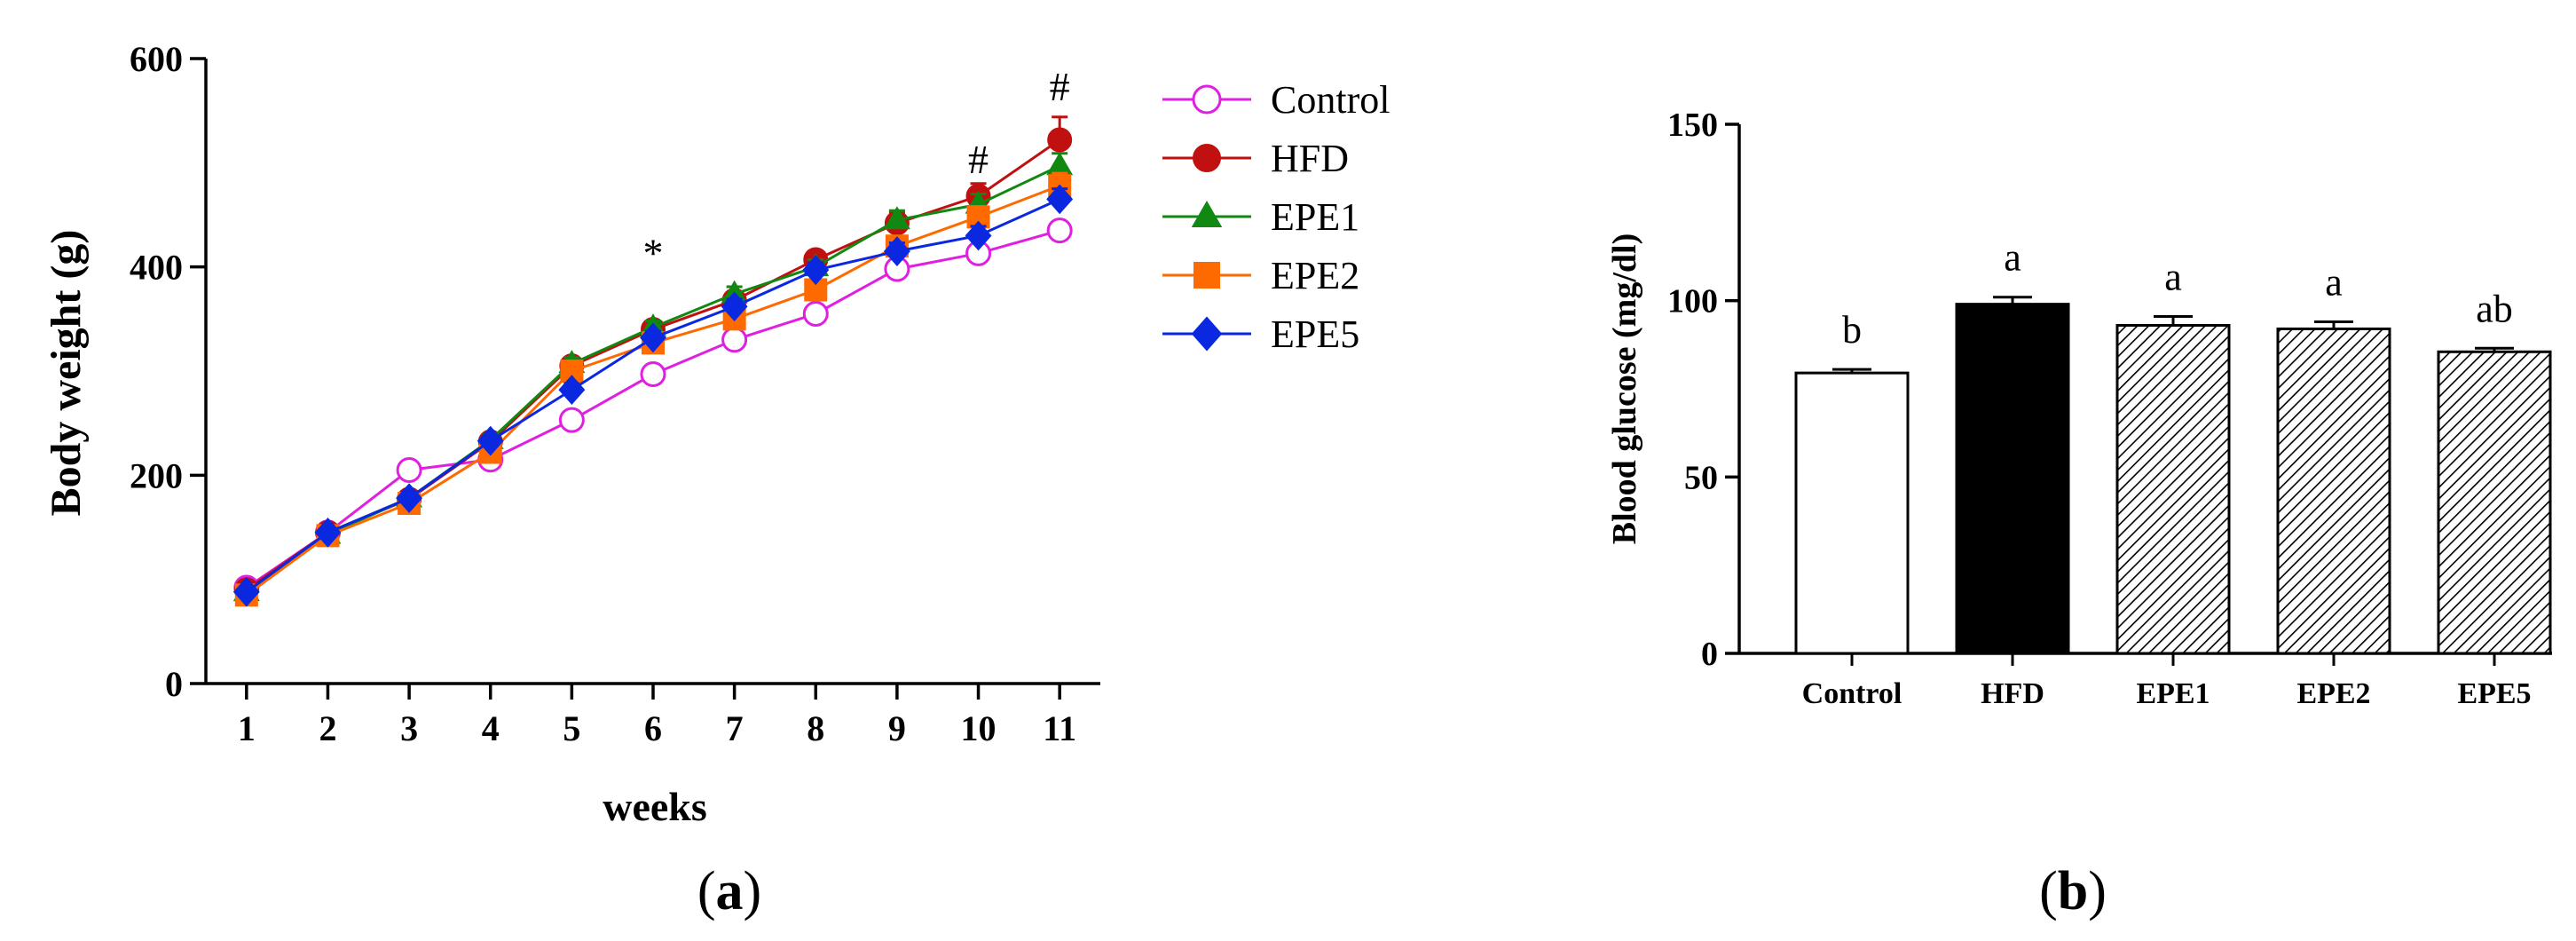 This screenshot has width=2576, height=941. I want to click on x-tick-label: 5, so click(571, 728).